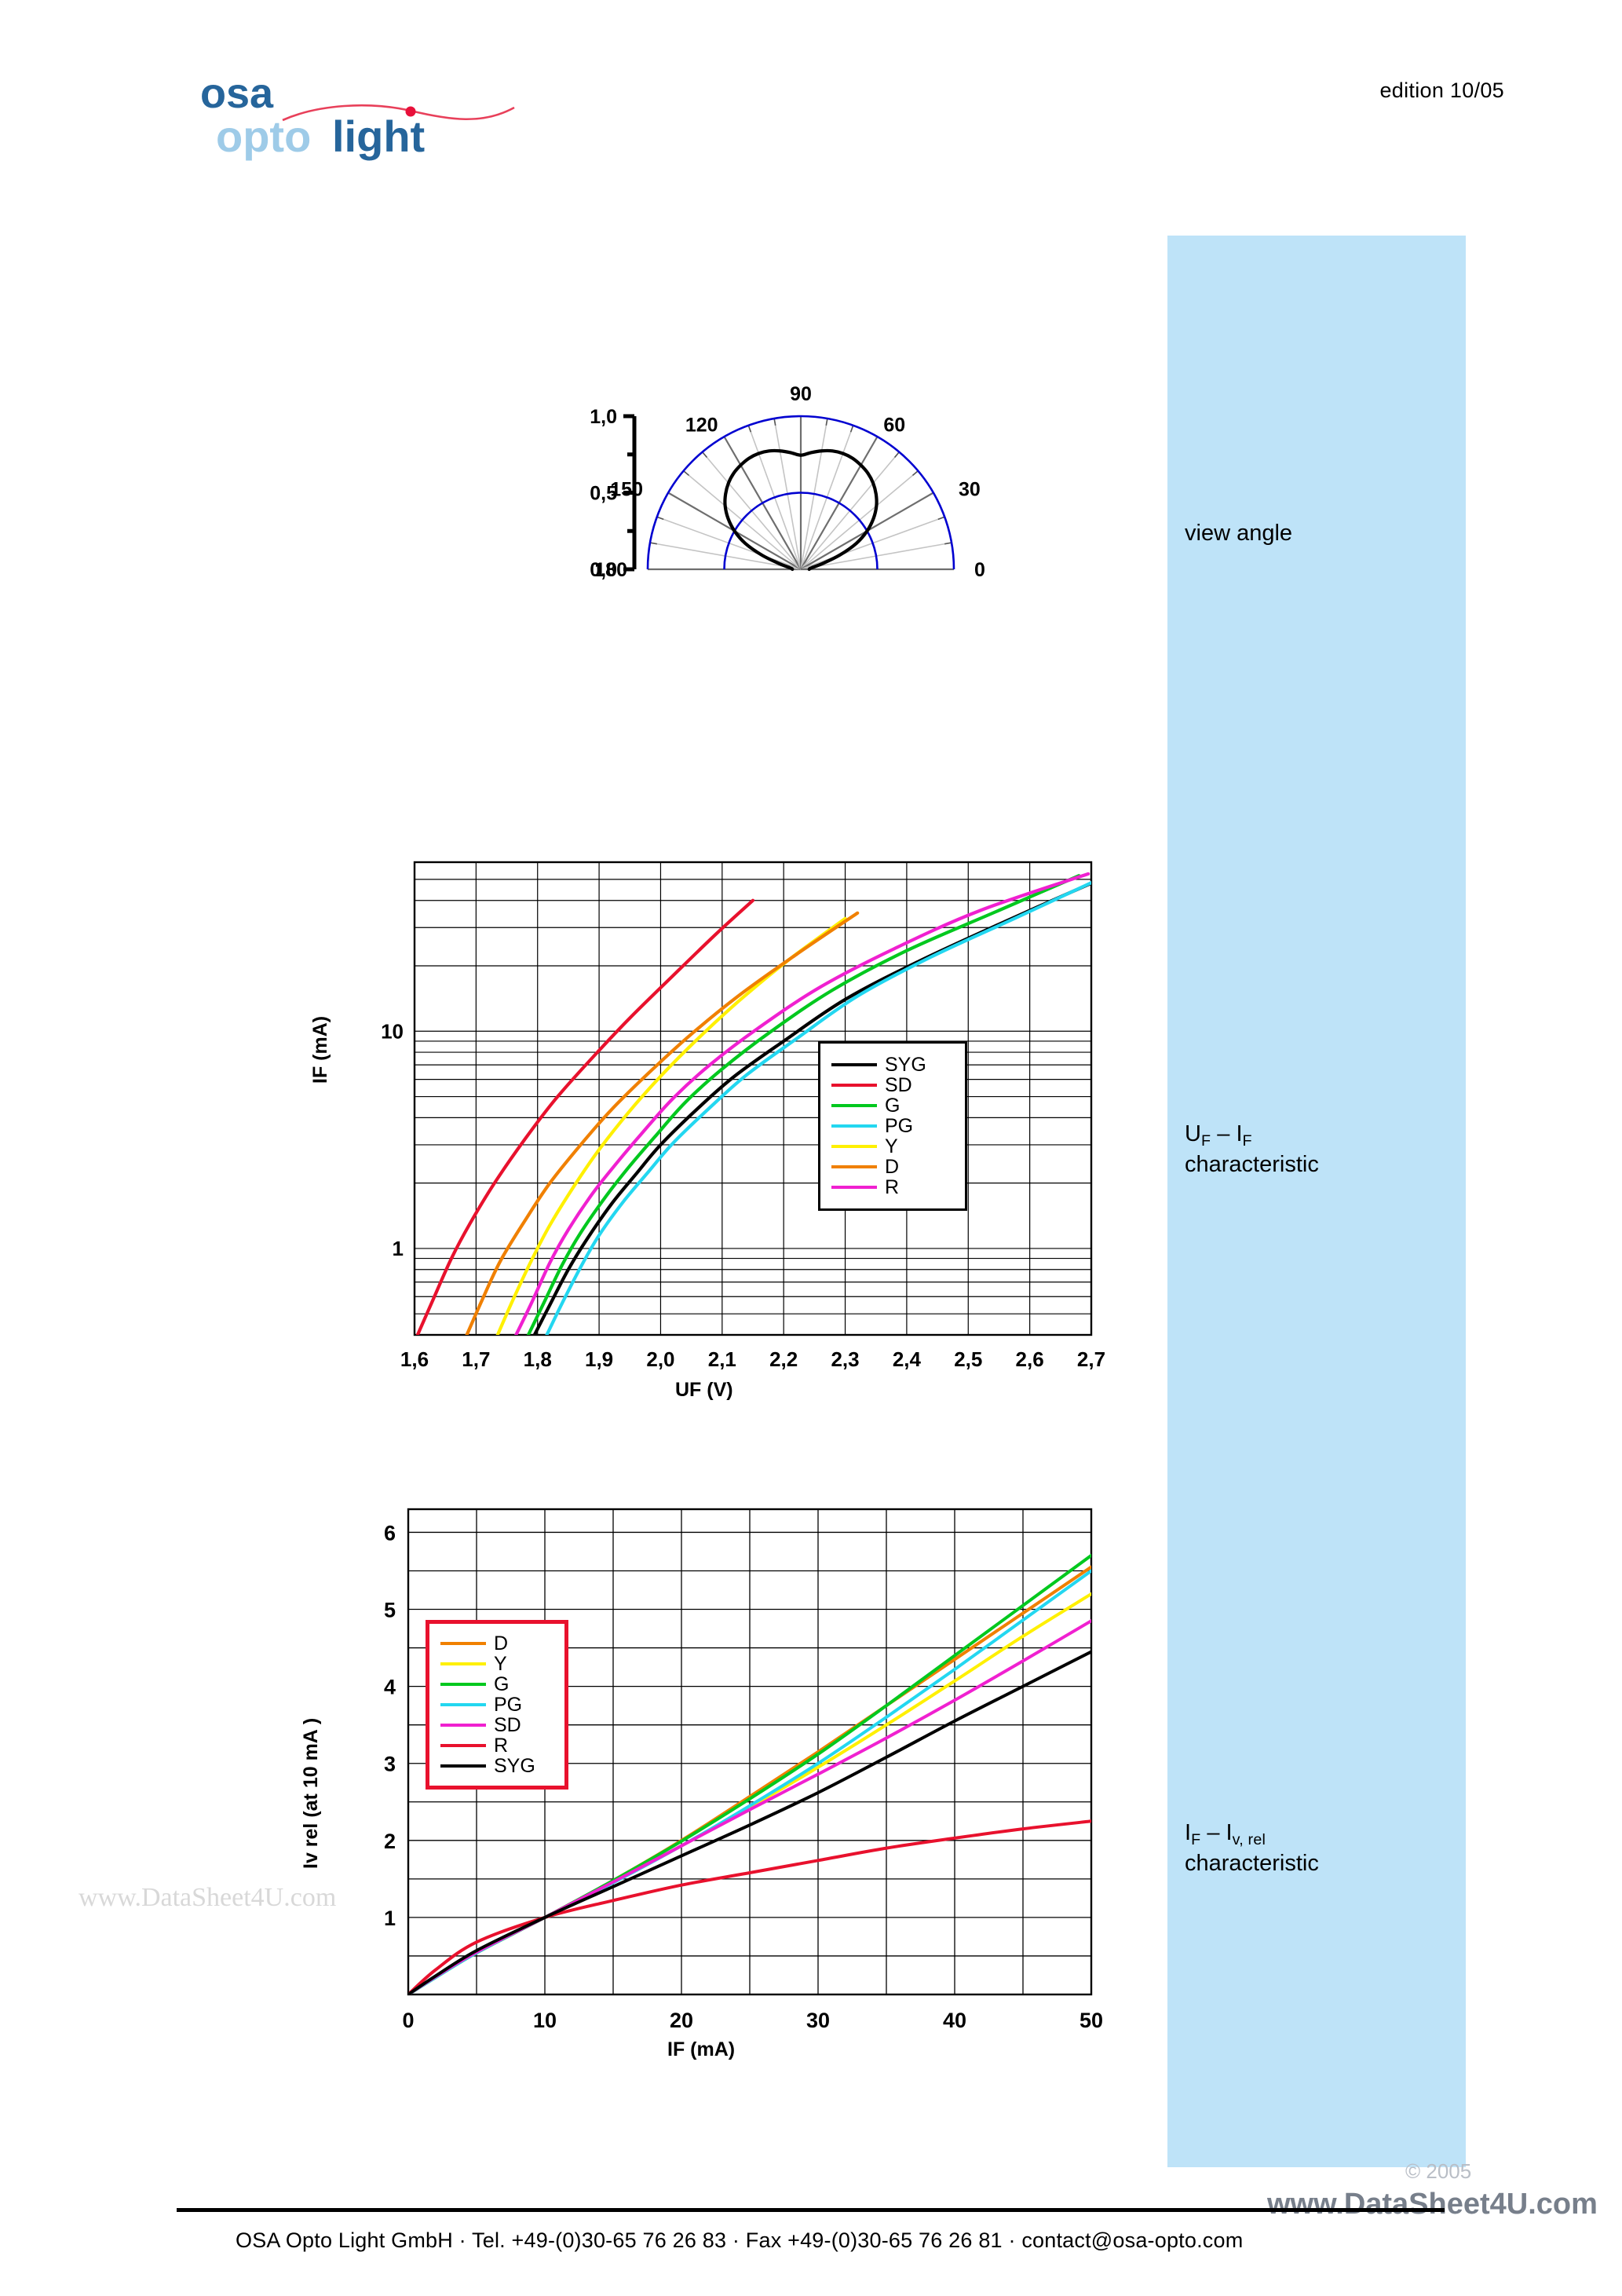 The height and width of the screenshot is (2296, 1622). I want to click on legend-item: R, so click(498, 1746).